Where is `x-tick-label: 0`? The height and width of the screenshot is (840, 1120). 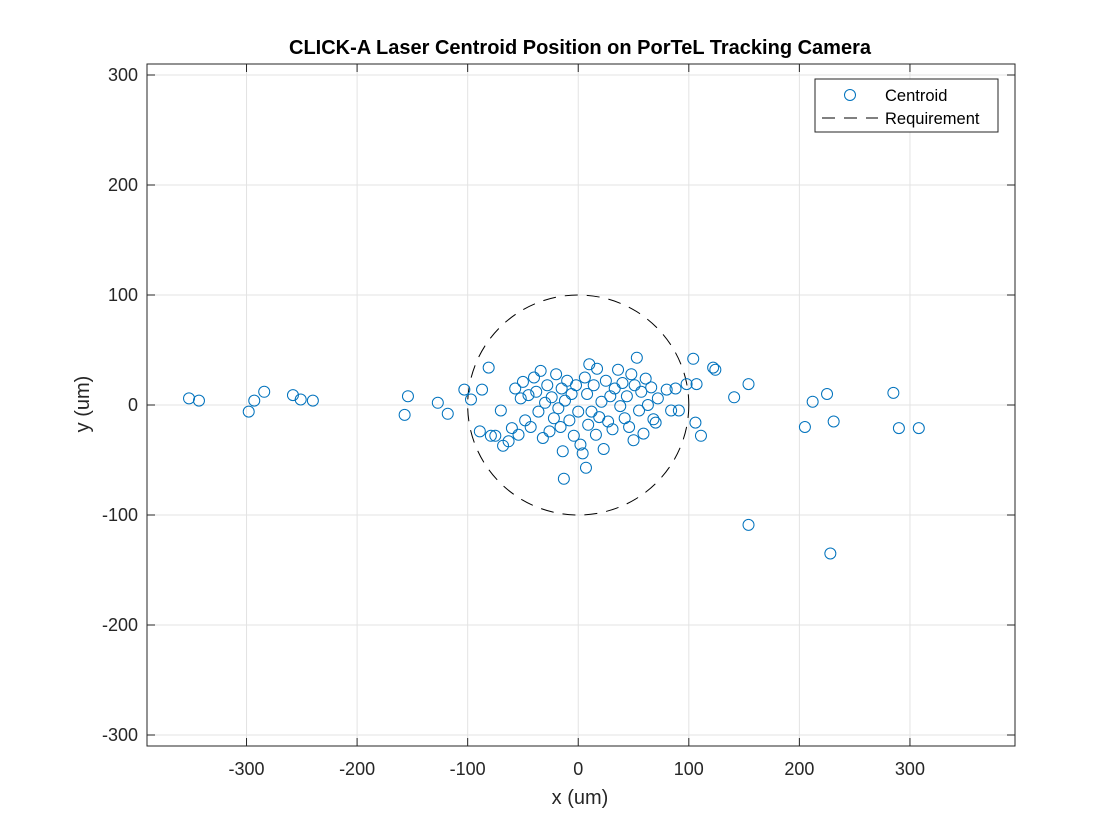
x-tick-label: 0 is located at coordinates (578, 769).